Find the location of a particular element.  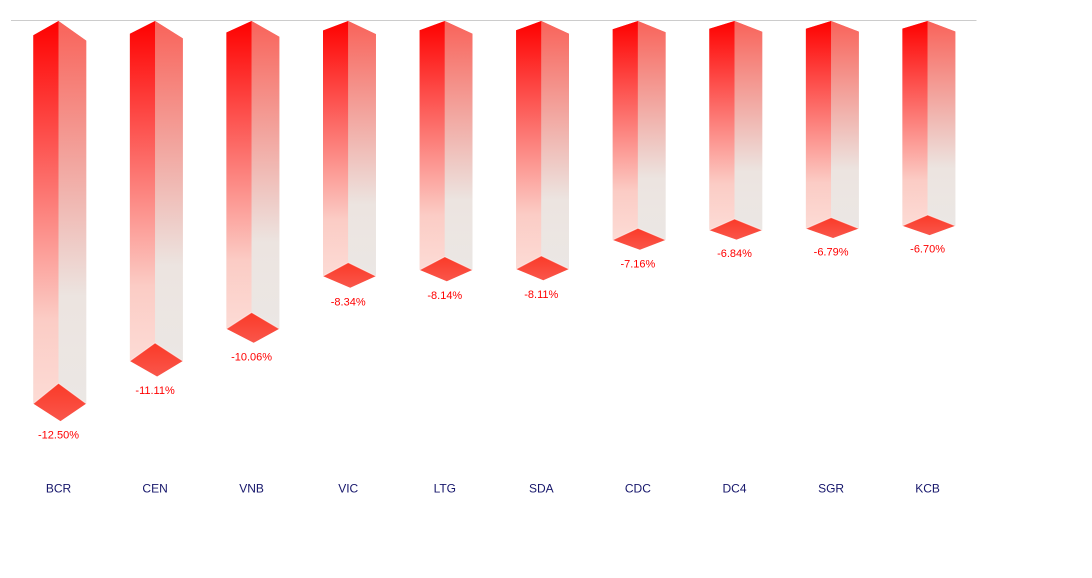

svg-text: -6.79% is located at coordinates (831, 253).